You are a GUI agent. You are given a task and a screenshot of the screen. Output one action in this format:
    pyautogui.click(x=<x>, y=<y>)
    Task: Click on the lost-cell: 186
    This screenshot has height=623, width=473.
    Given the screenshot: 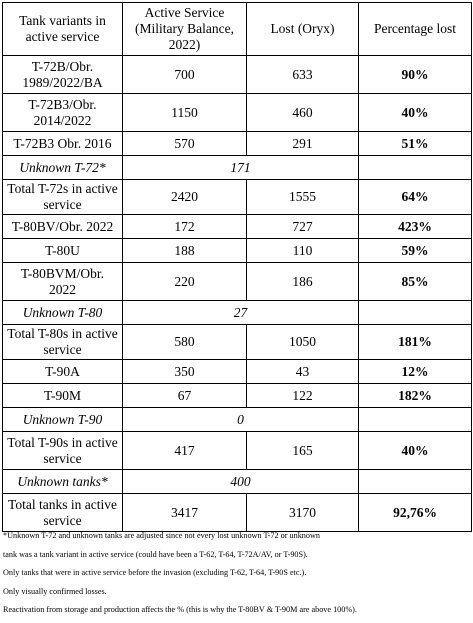 What is the action you would take?
    pyautogui.click(x=302, y=281)
    